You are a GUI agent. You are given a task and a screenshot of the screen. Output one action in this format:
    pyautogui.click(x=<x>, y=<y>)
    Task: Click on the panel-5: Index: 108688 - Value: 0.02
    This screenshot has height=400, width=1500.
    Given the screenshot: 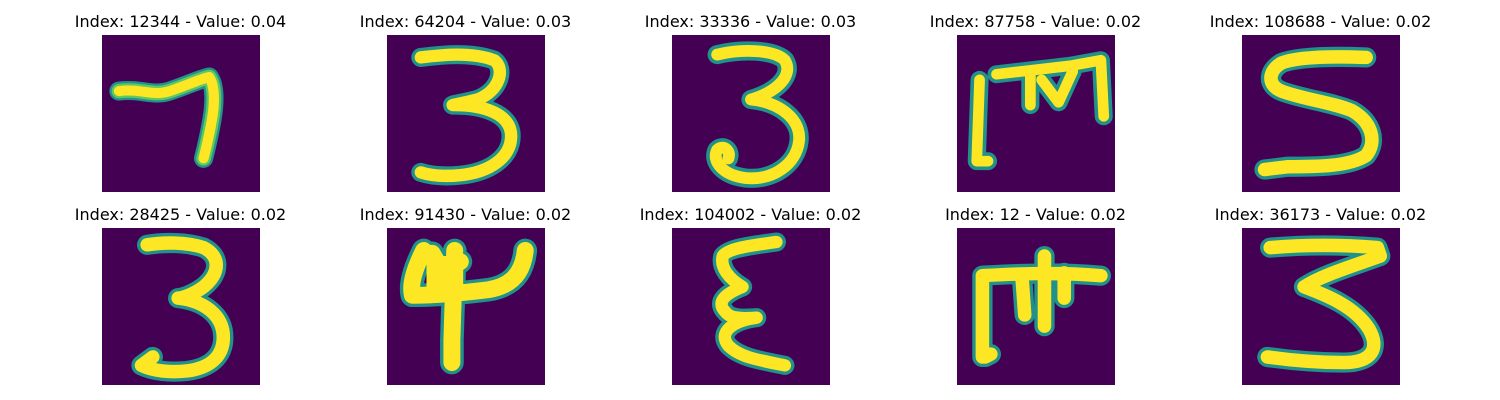 What is the action you would take?
    pyautogui.click(x=1320, y=107)
    